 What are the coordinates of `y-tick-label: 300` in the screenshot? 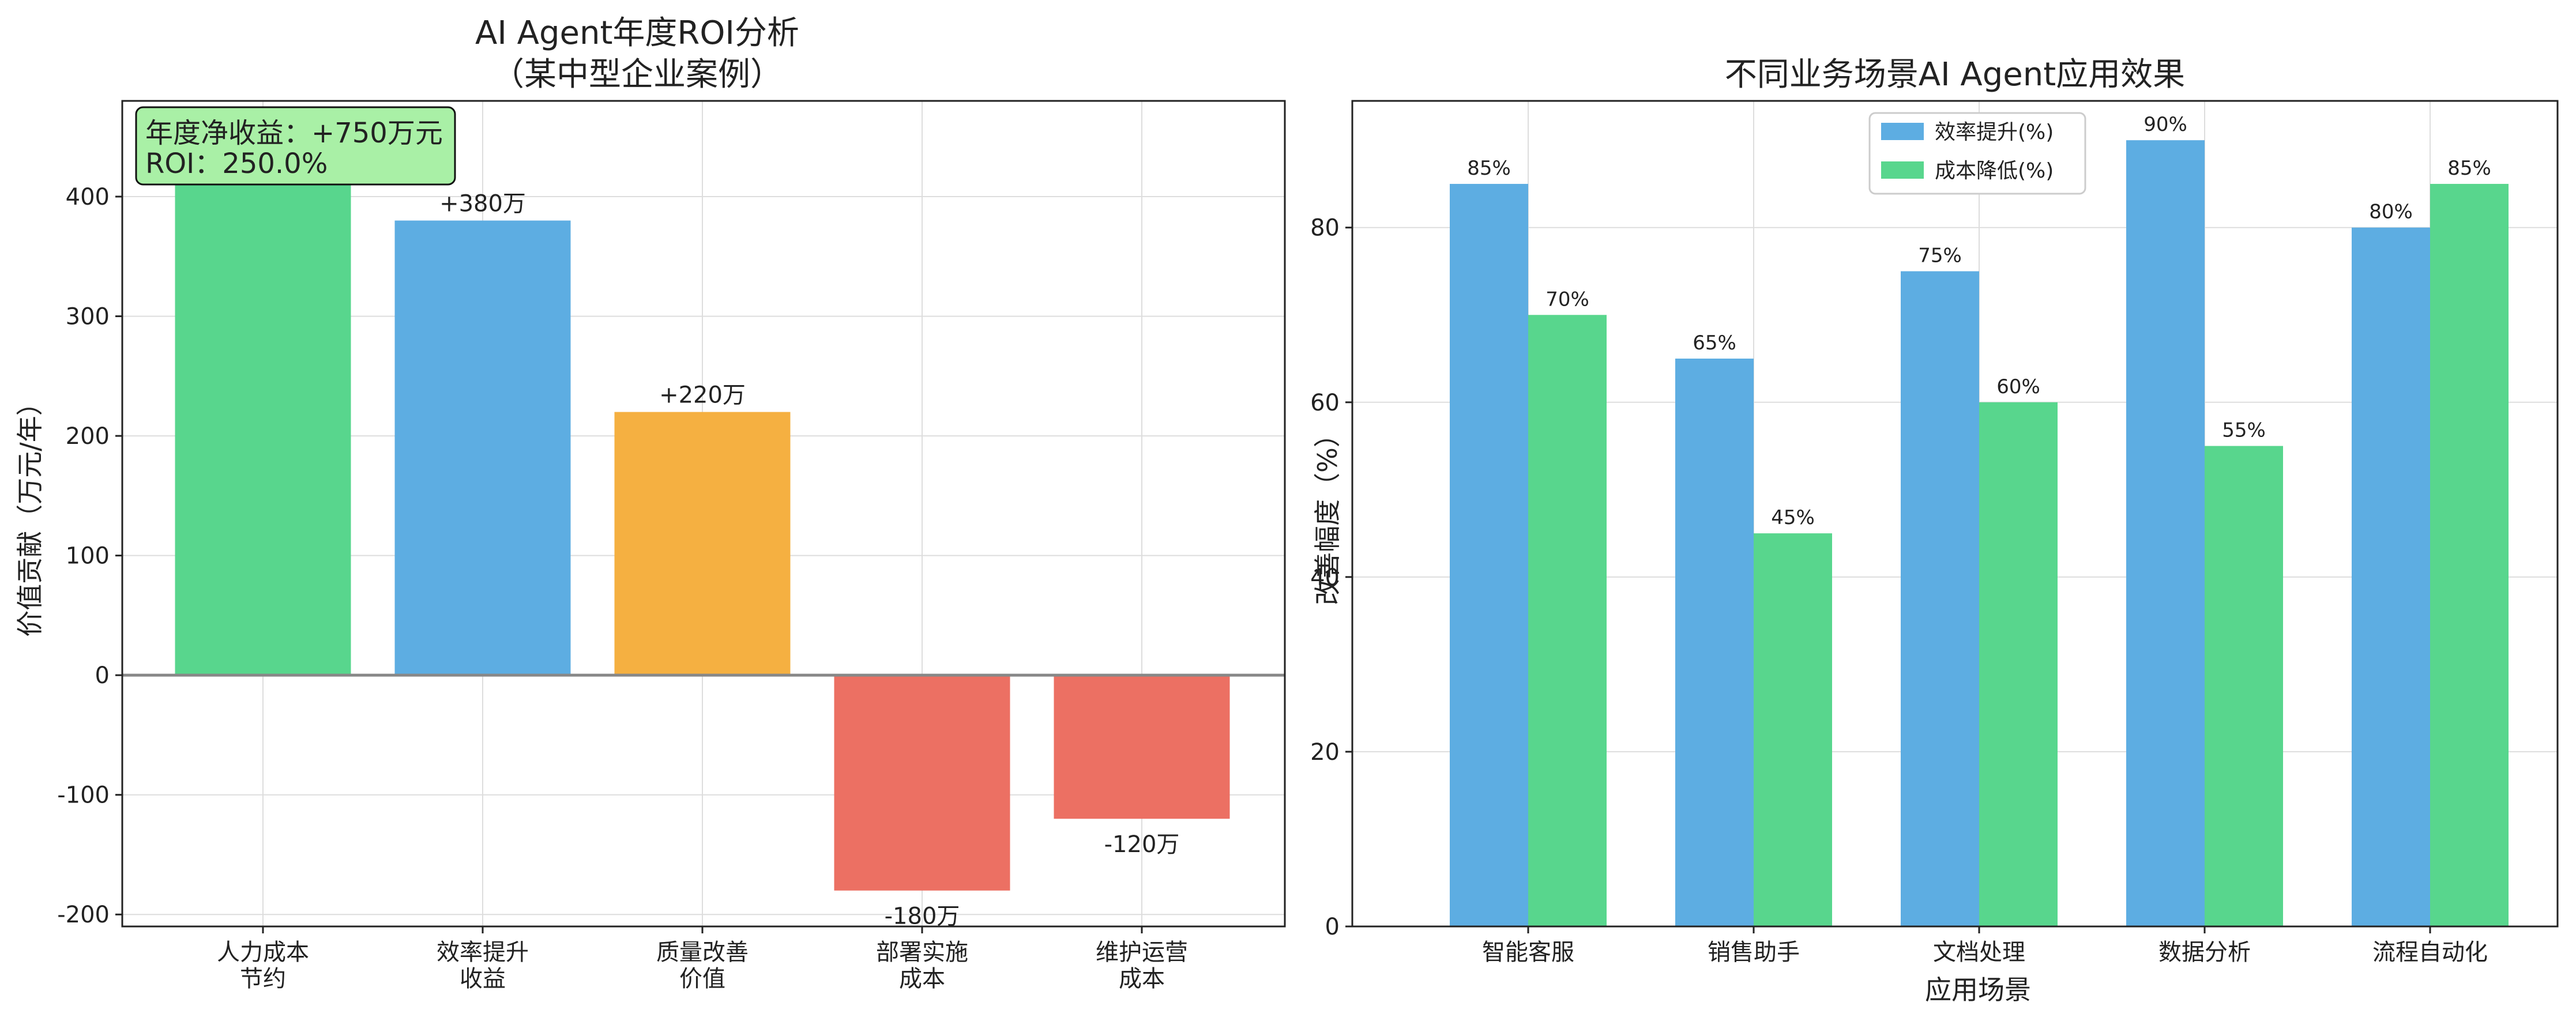 It's located at (88, 317).